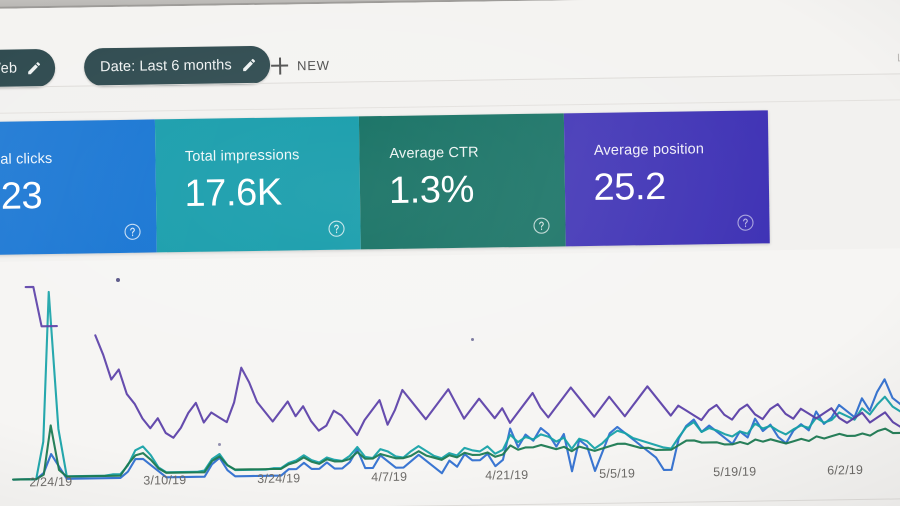 The width and height of the screenshot is (900, 506). What do you see at coordinates (456, 452) in the screenshot?
I see `chart-line-average-ctr` at bounding box center [456, 452].